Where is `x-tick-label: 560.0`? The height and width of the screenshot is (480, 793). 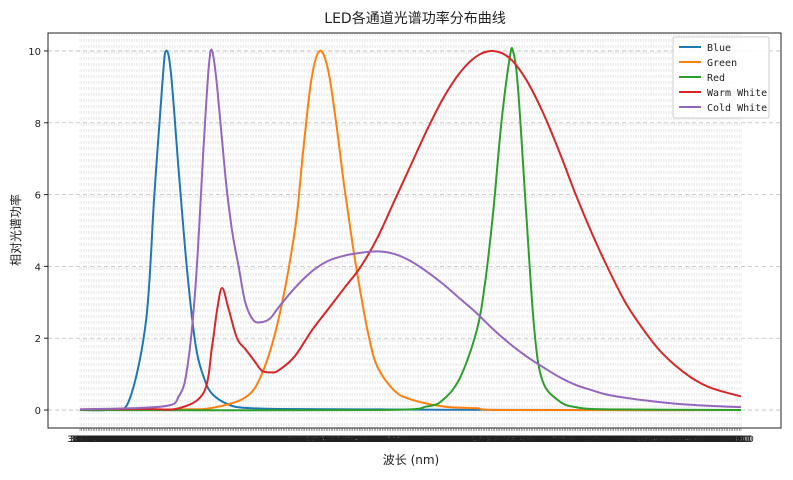
x-tick-label: 560.0 is located at coordinates (378, 440).